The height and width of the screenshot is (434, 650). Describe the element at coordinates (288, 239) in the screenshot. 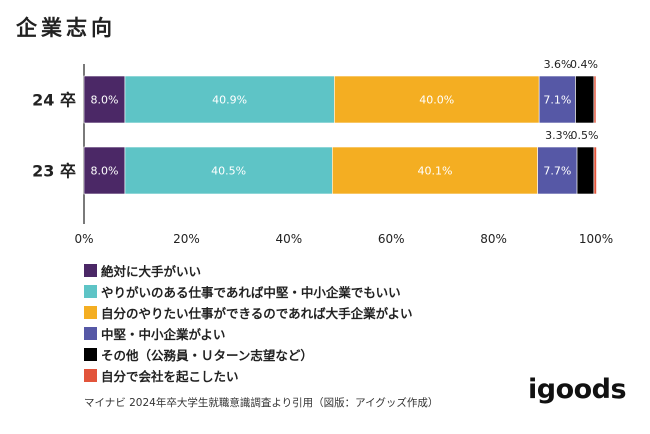

I see `x-tick-label: 40%` at that location.